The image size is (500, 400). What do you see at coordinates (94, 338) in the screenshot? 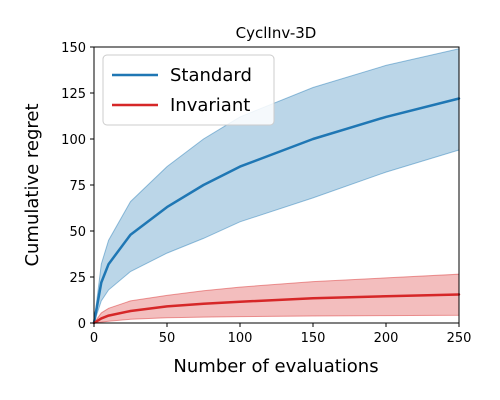
I see `x-tick-label: 0` at bounding box center [94, 338].